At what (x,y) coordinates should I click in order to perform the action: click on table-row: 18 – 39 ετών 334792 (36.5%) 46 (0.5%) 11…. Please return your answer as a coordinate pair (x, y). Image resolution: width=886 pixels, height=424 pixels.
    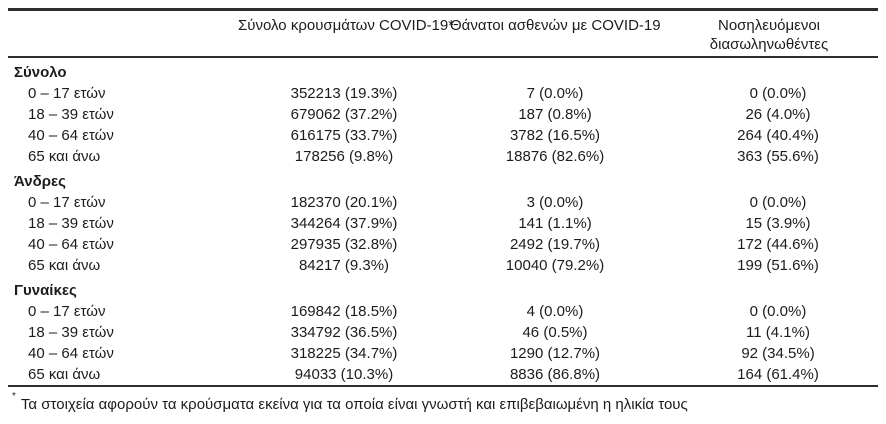
    Looking at the image, I should click on (443, 332).